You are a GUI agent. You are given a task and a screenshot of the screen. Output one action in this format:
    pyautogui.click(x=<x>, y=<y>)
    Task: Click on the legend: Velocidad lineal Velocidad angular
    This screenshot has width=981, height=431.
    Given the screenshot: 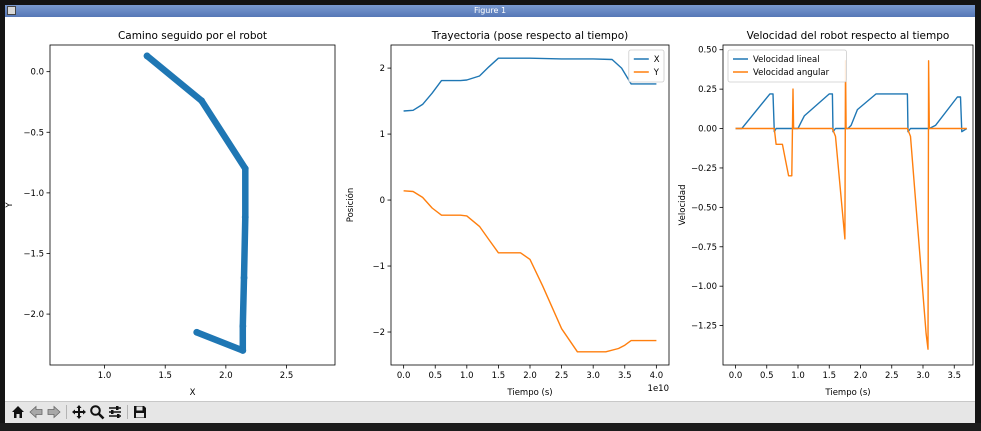 What is the action you would take?
    pyautogui.click(x=787, y=66)
    